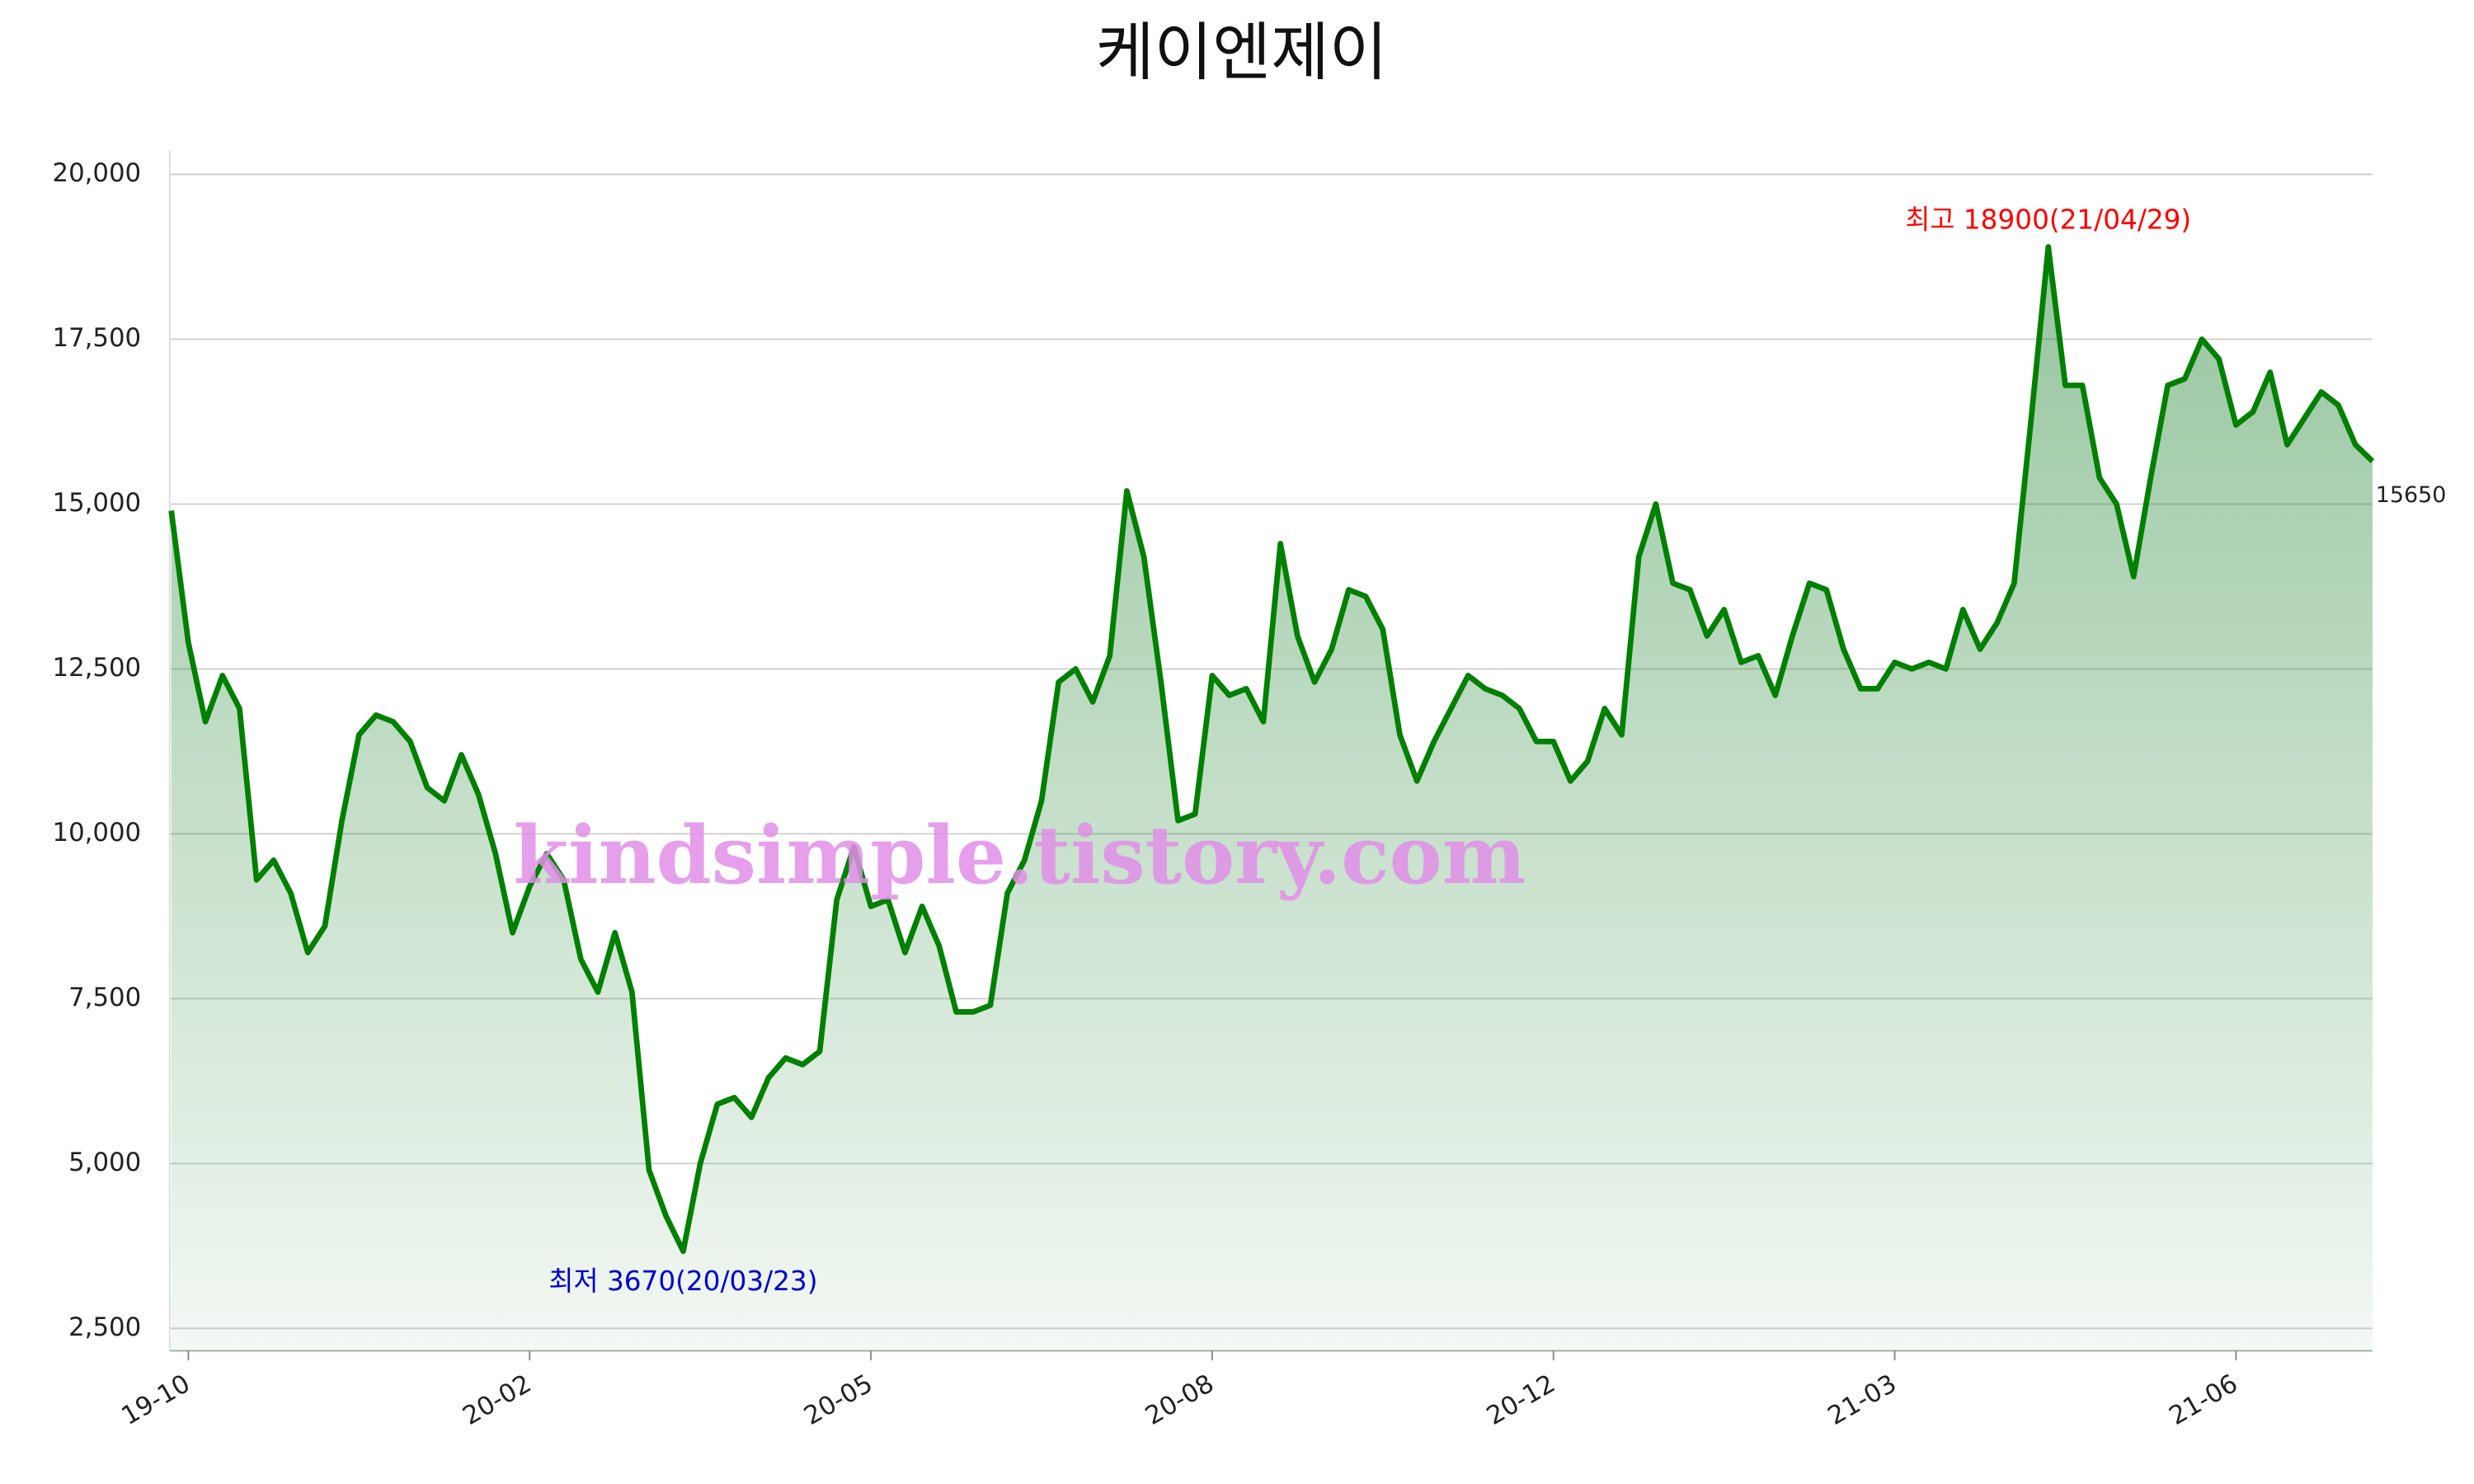  What do you see at coordinates (2203, 1400) in the screenshot?
I see `x-tick-label: 21-06` at bounding box center [2203, 1400].